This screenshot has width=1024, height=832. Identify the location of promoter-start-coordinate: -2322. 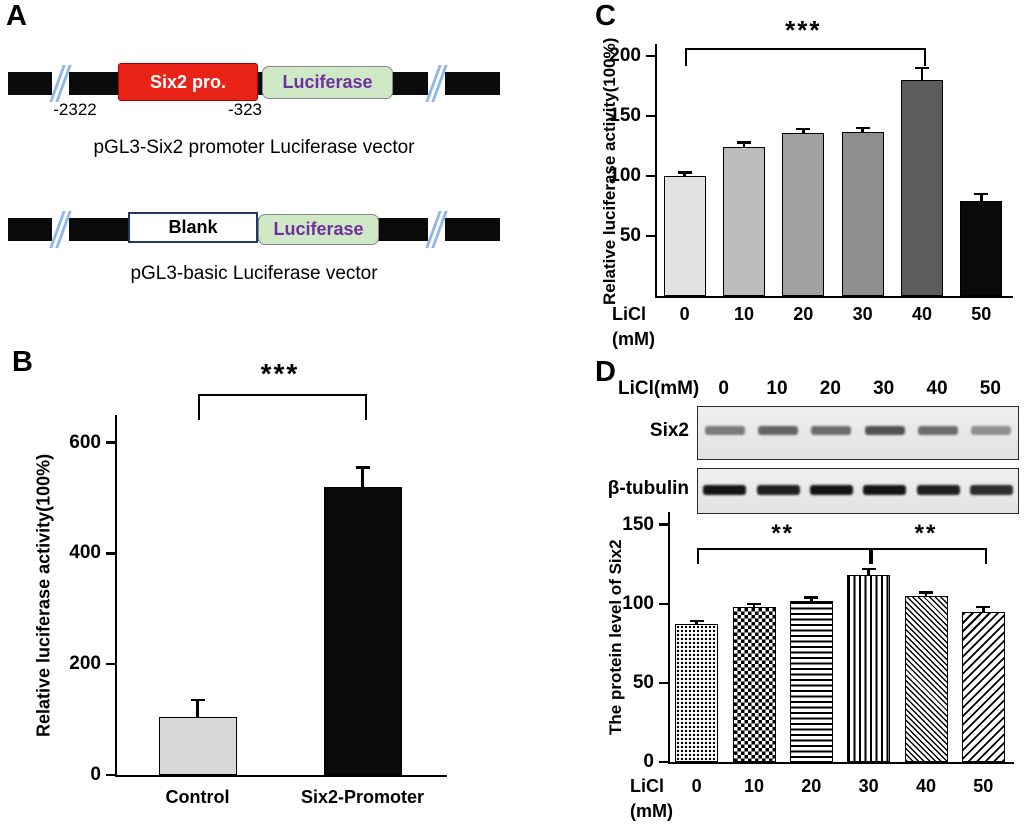
(75, 109).